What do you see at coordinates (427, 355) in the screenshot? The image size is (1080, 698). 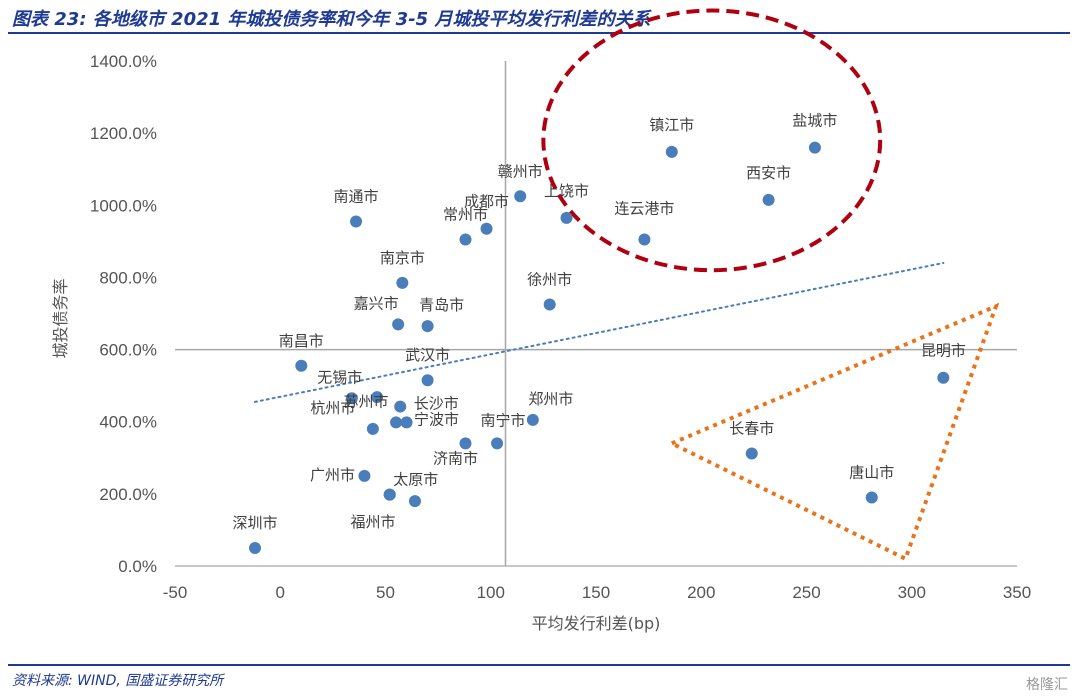 I see `point-label: 武汉市` at bounding box center [427, 355].